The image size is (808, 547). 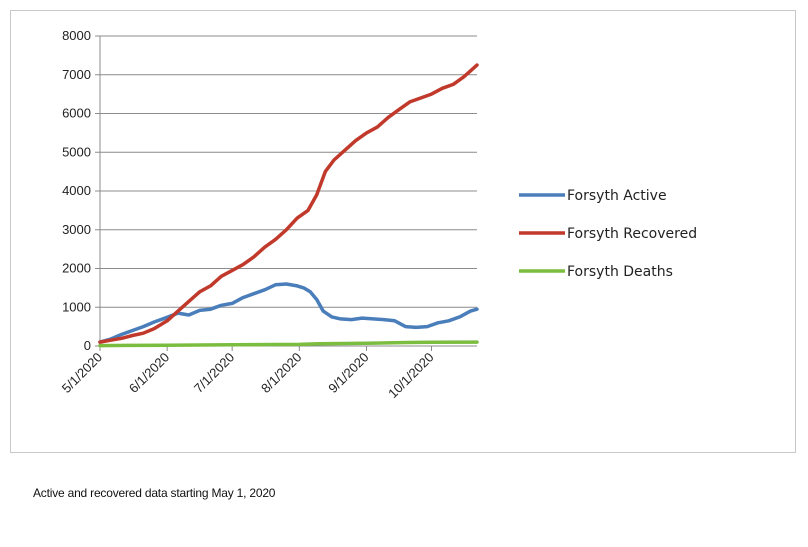 What do you see at coordinates (214, 373) in the screenshot?
I see `x-tick-label: 7/1/2020` at bounding box center [214, 373].